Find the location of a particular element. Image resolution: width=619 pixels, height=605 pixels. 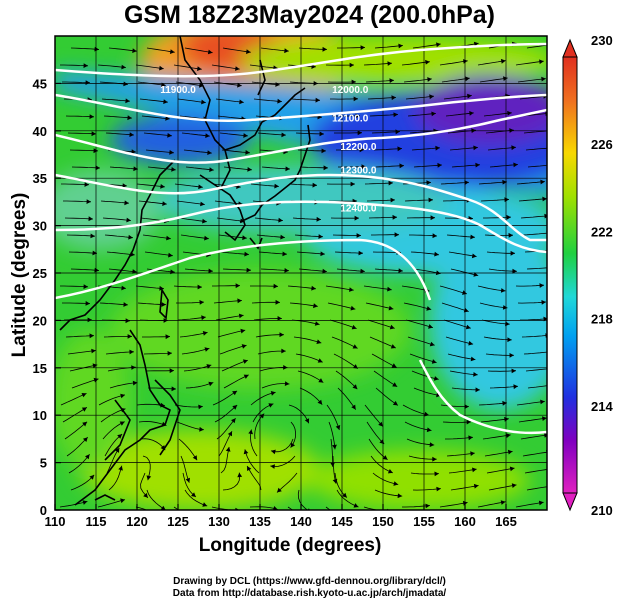

contour-label: 11900.0 is located at coordinates (178, 90).